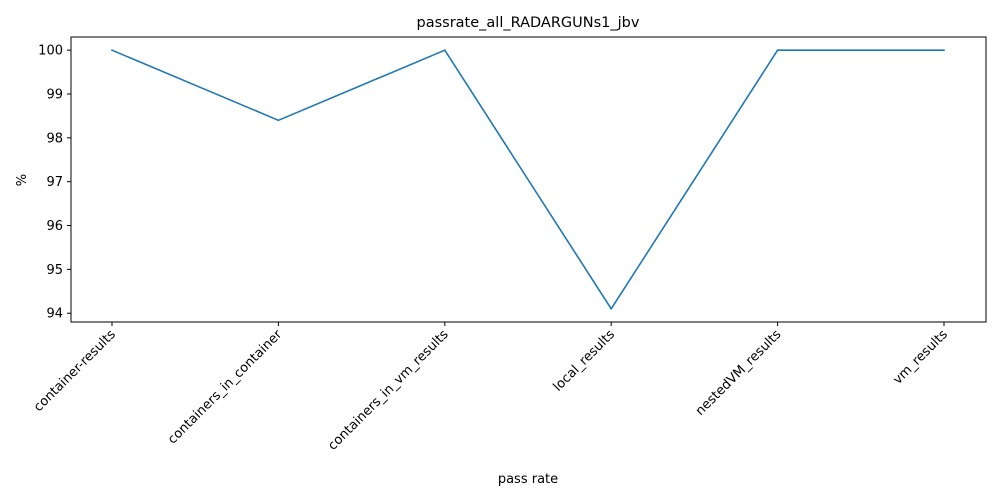  I want to click on y-axis: 94 95 96 97 98 99 100, so click(54, 183).